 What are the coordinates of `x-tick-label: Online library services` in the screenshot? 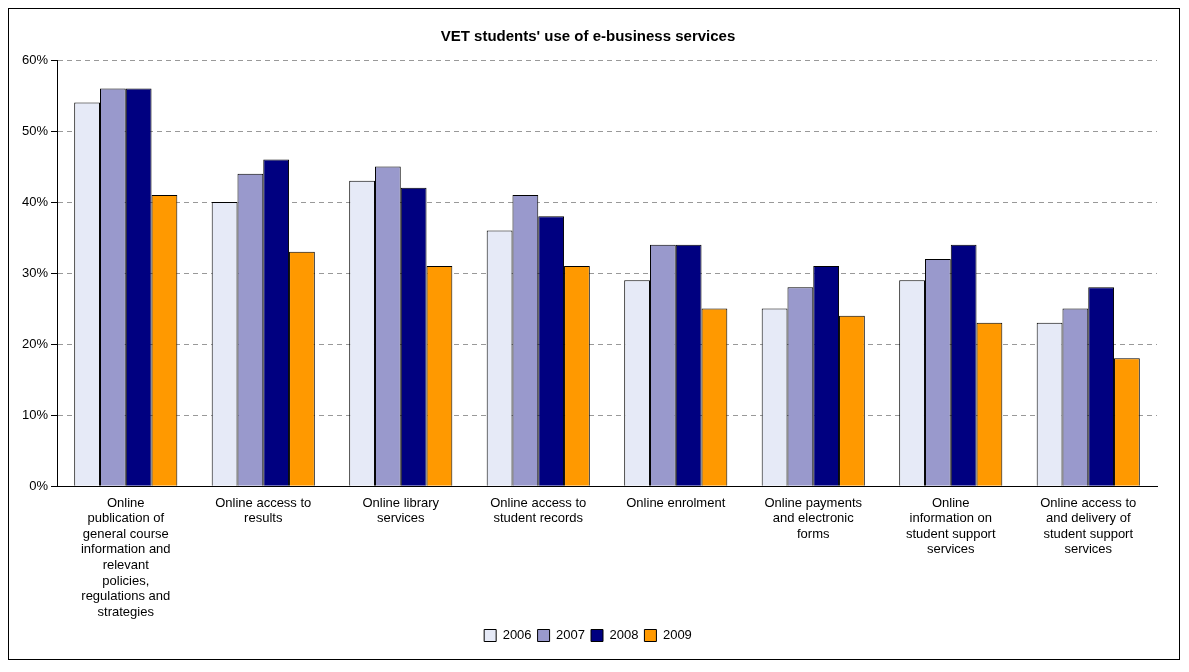 It's located at (401, 510).